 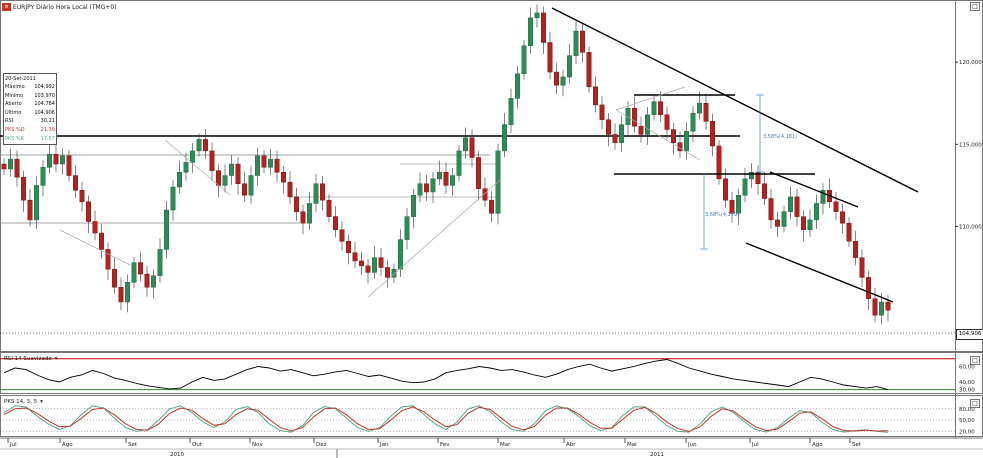 I want to click on month-label: Out, so click(x=197, y=445).